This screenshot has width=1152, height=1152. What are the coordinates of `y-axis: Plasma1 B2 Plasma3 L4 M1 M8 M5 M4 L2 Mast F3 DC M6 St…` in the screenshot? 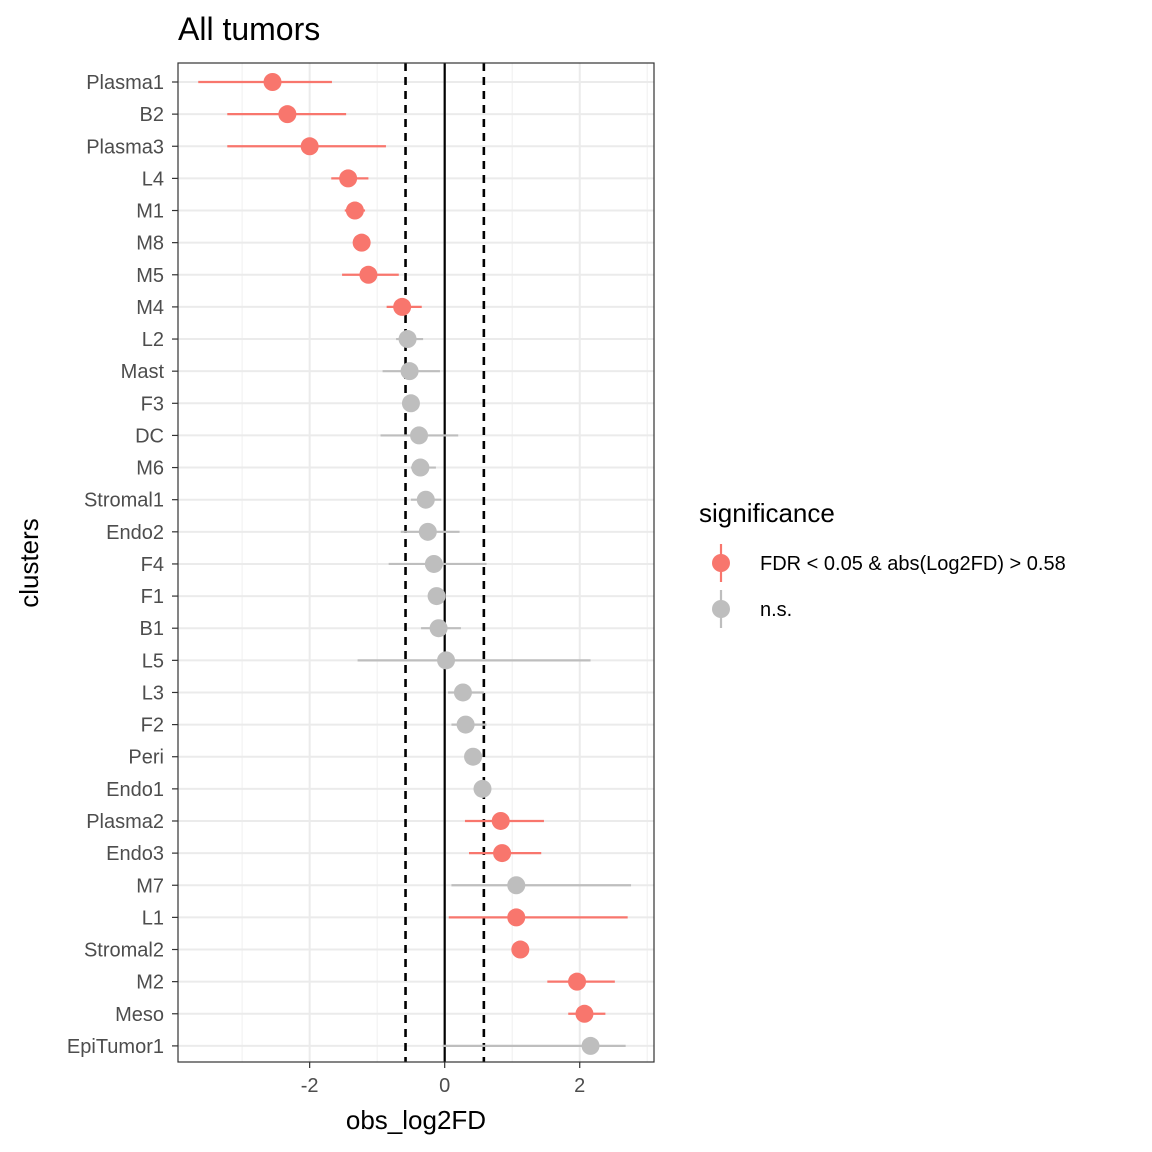 It's located at (122, 565).